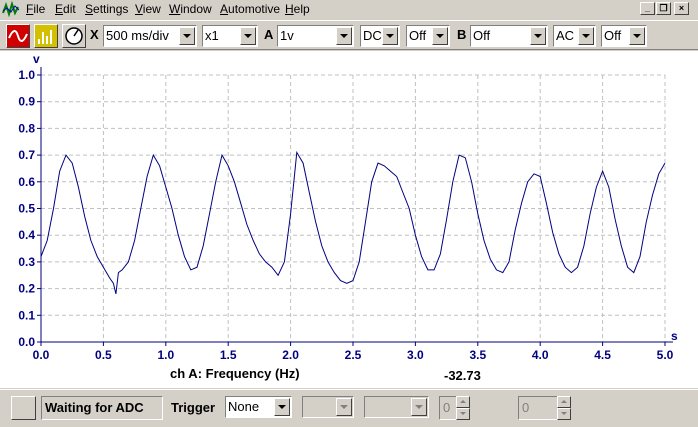 The image size is (698, 427). Describe the element at coordinates (102, 408) in the screenshot. I see `status-text: Waiting for ADC` at that location.